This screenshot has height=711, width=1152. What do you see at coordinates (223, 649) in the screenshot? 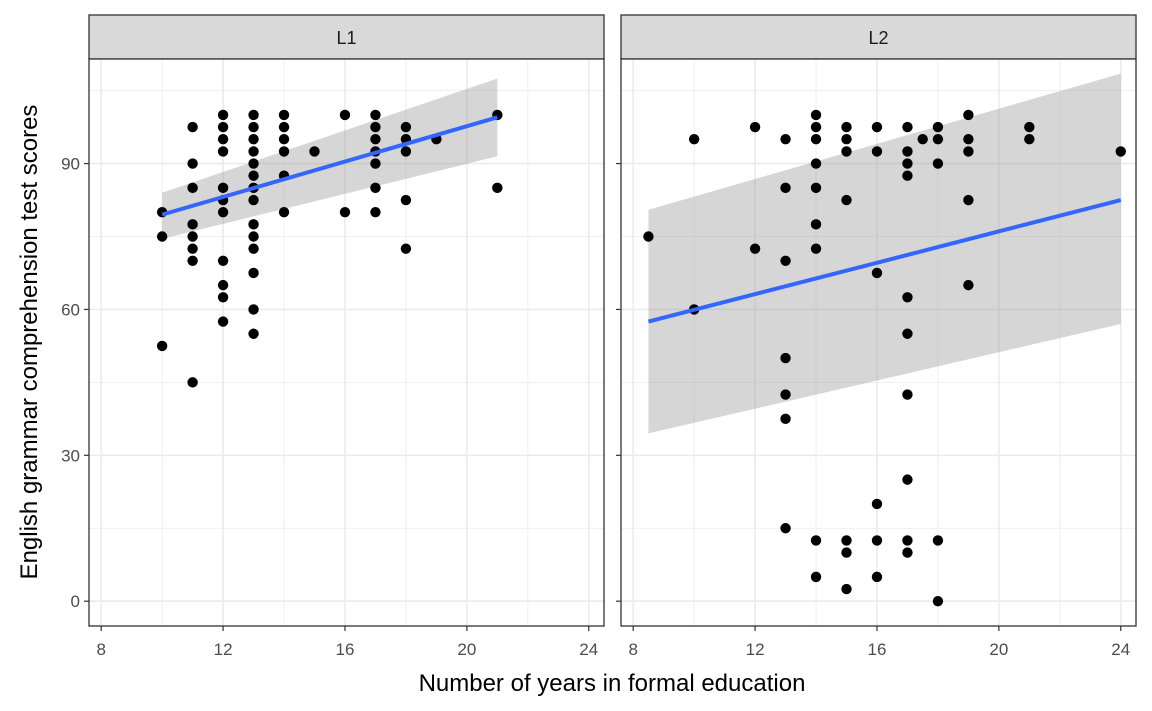
I see `x-tick-label: 12` at bounding box center [223, 649].